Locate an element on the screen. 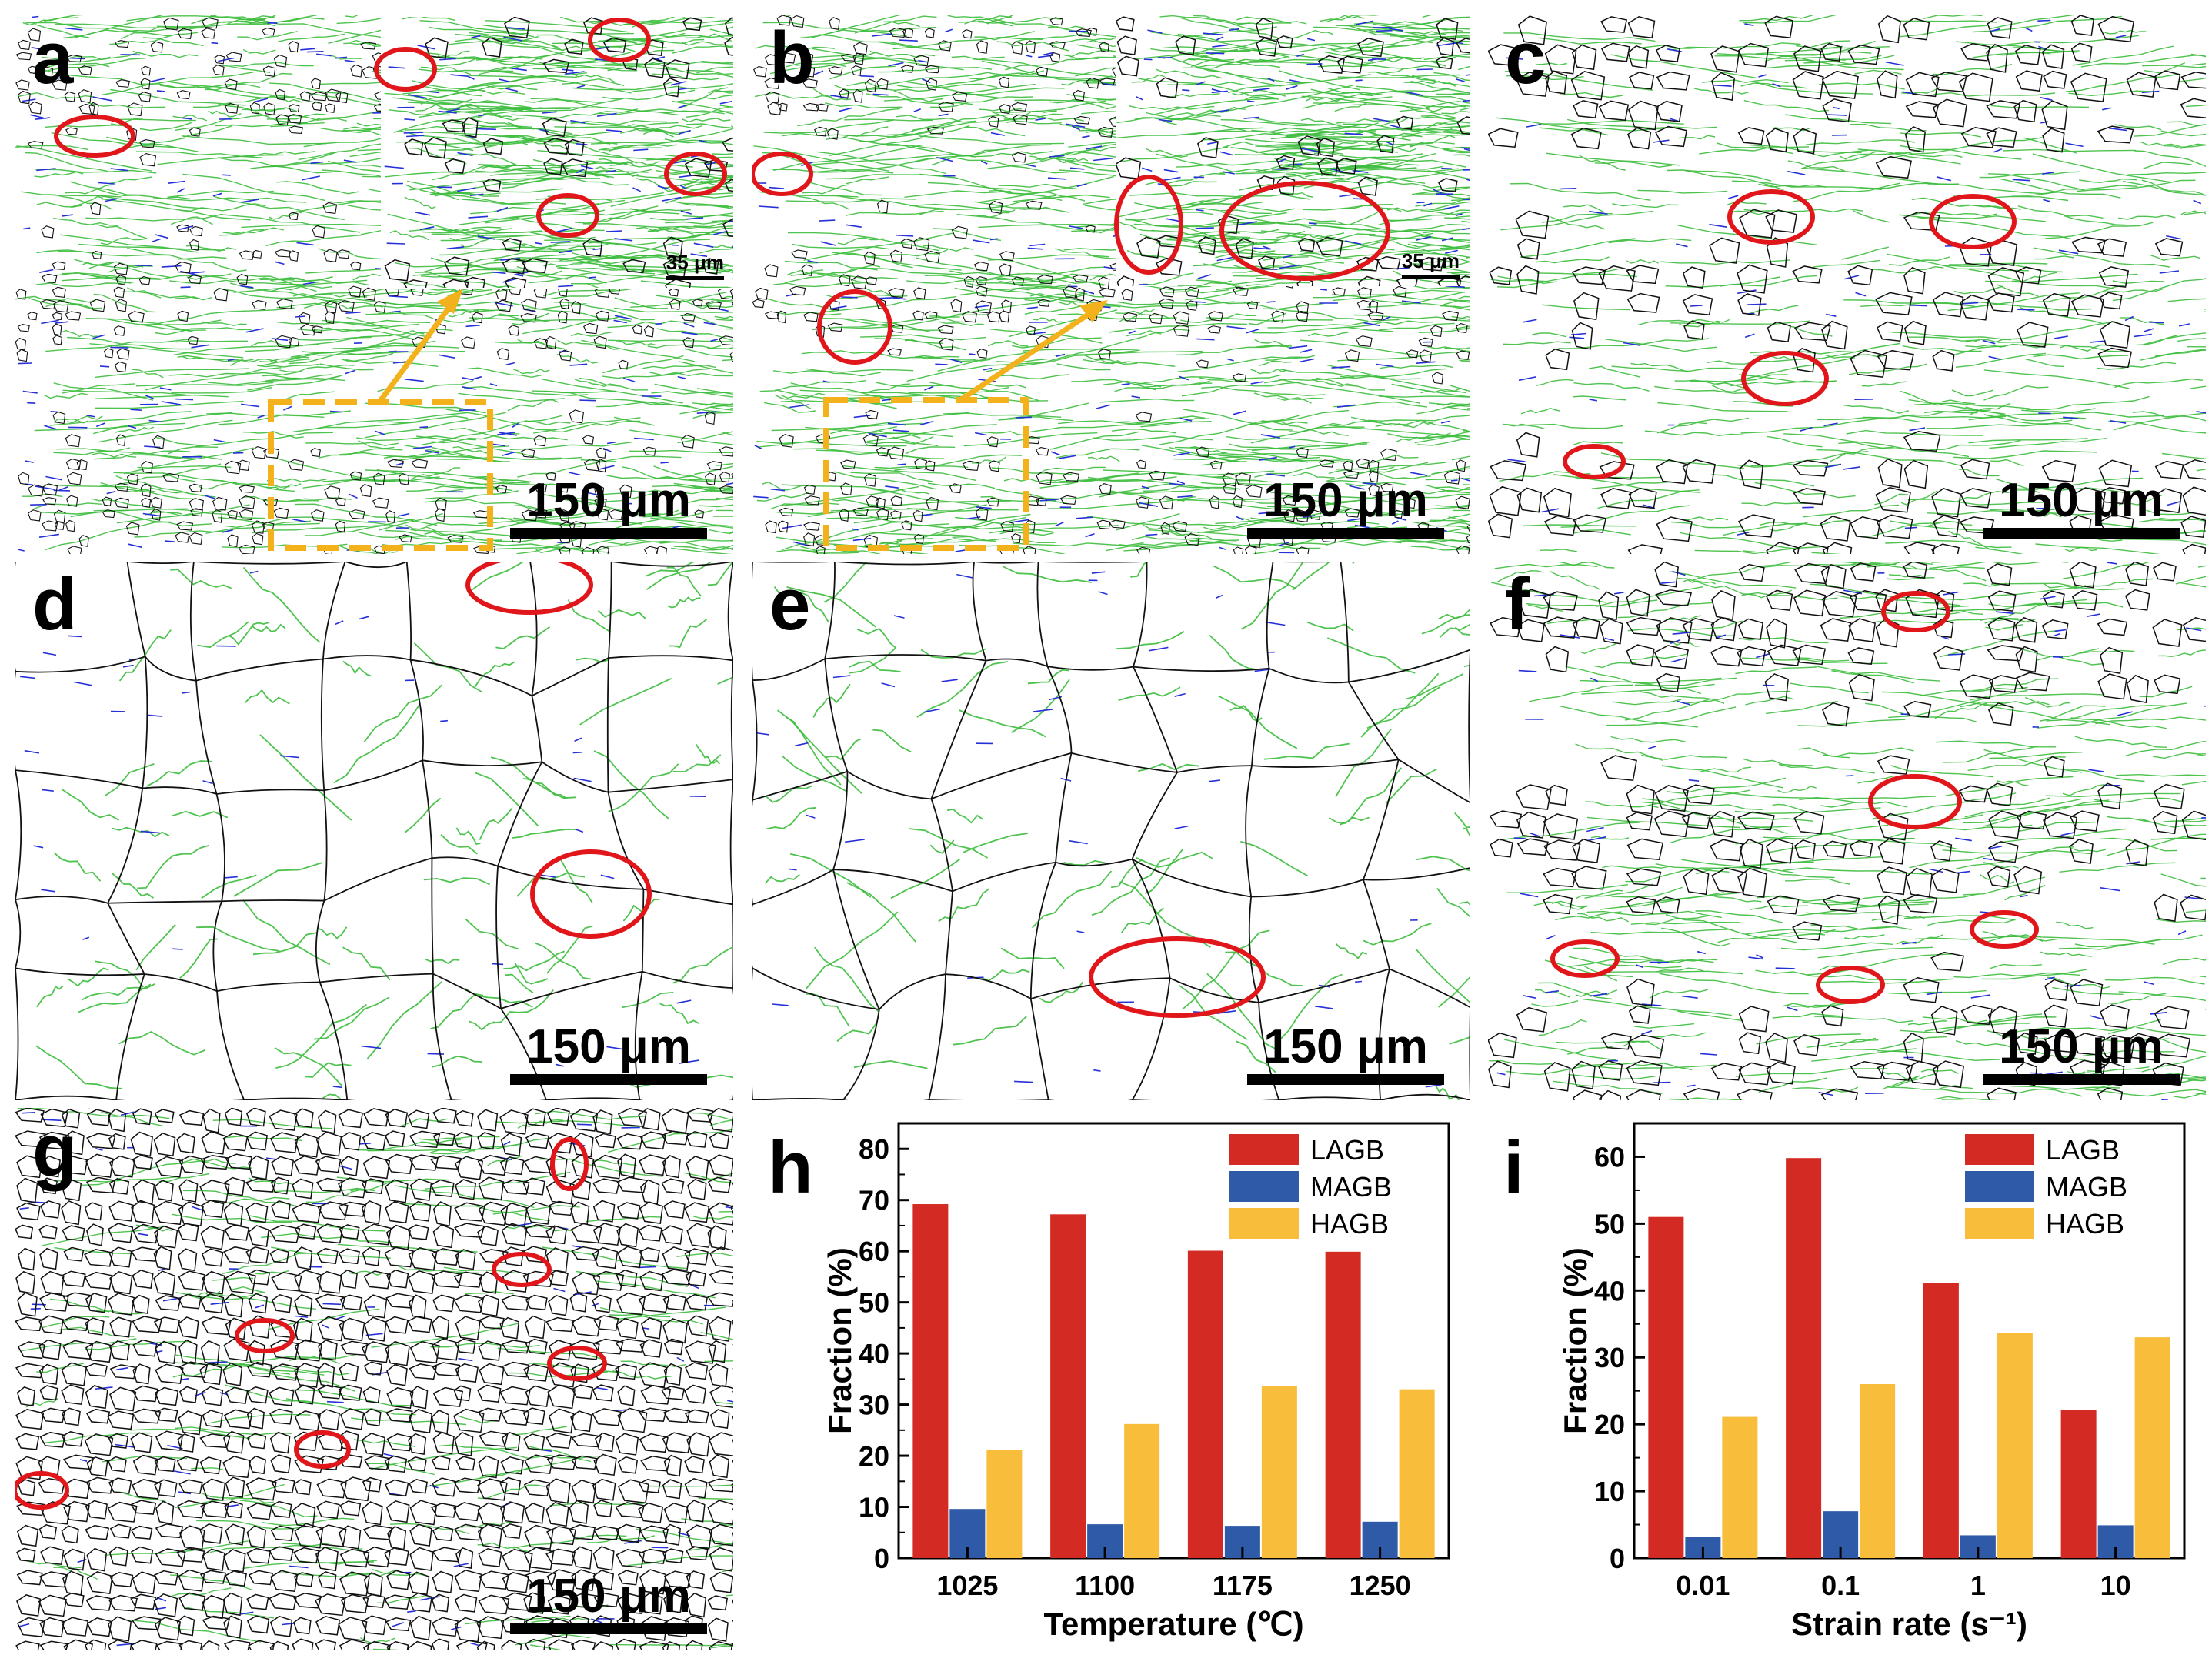 This screenshot has width=2212, height=1665. ebsd-map-d is located at coordinates (374, 831).